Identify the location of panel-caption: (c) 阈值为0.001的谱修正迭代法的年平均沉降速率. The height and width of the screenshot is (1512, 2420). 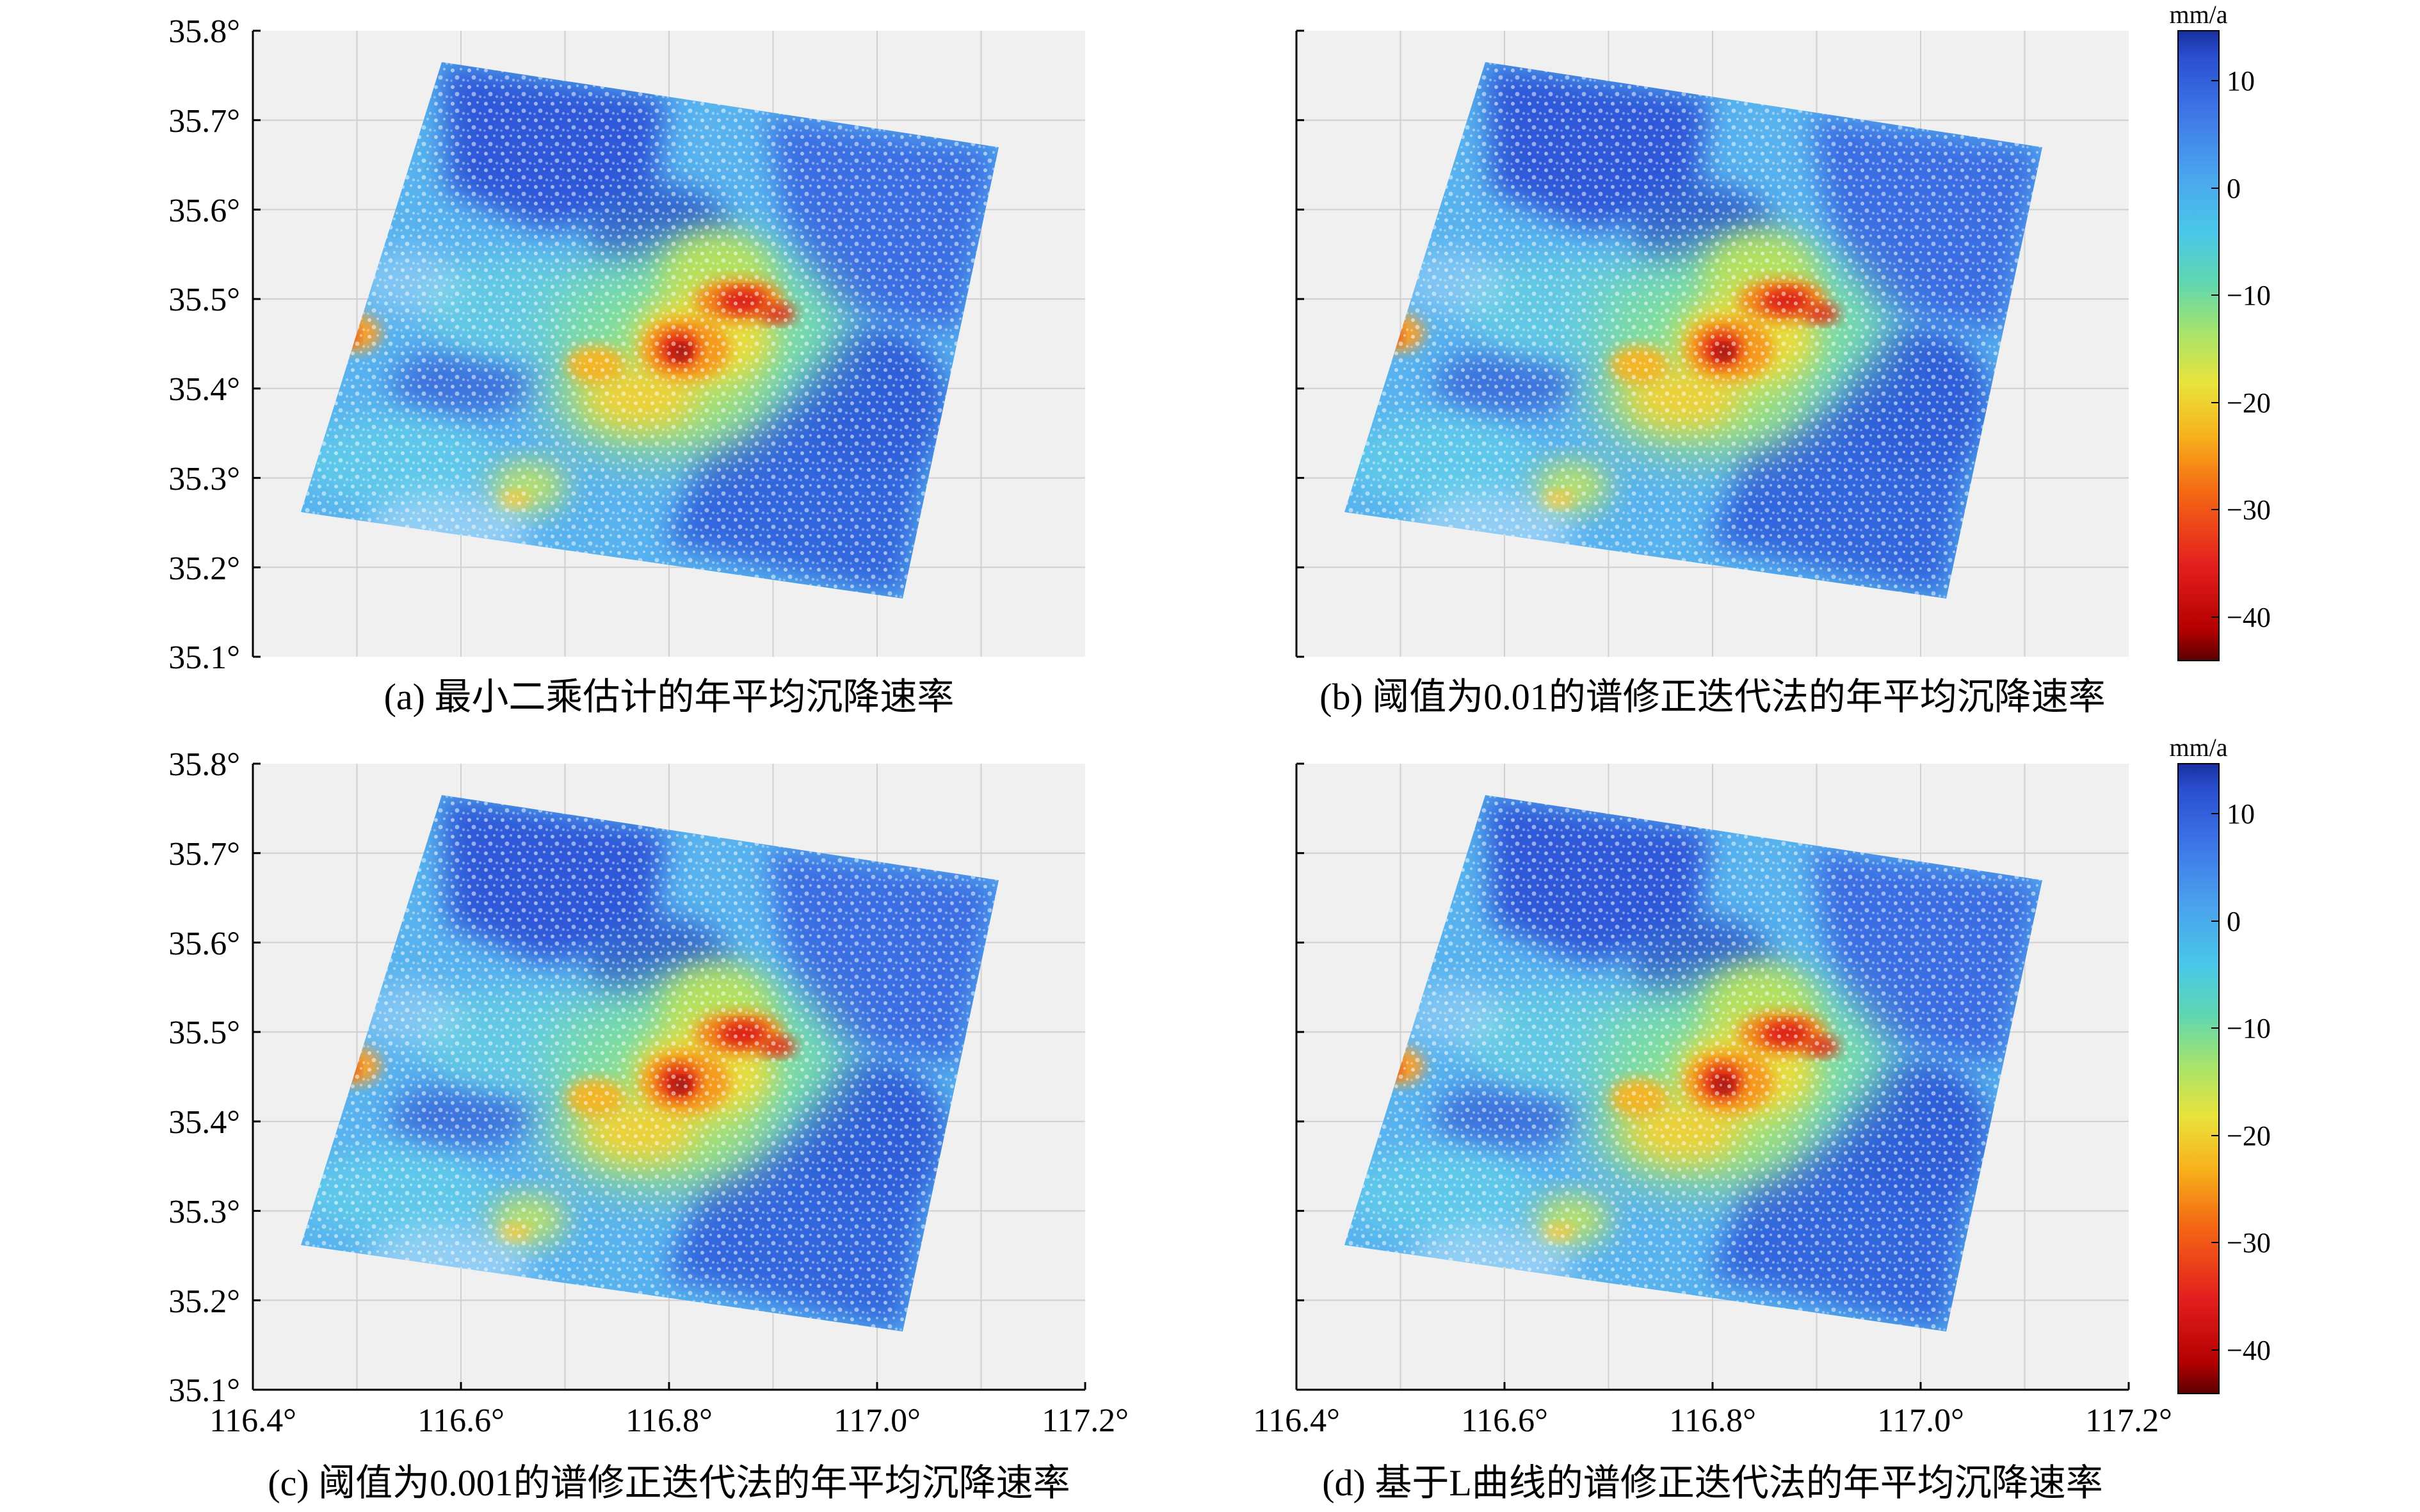
(669, 1483).